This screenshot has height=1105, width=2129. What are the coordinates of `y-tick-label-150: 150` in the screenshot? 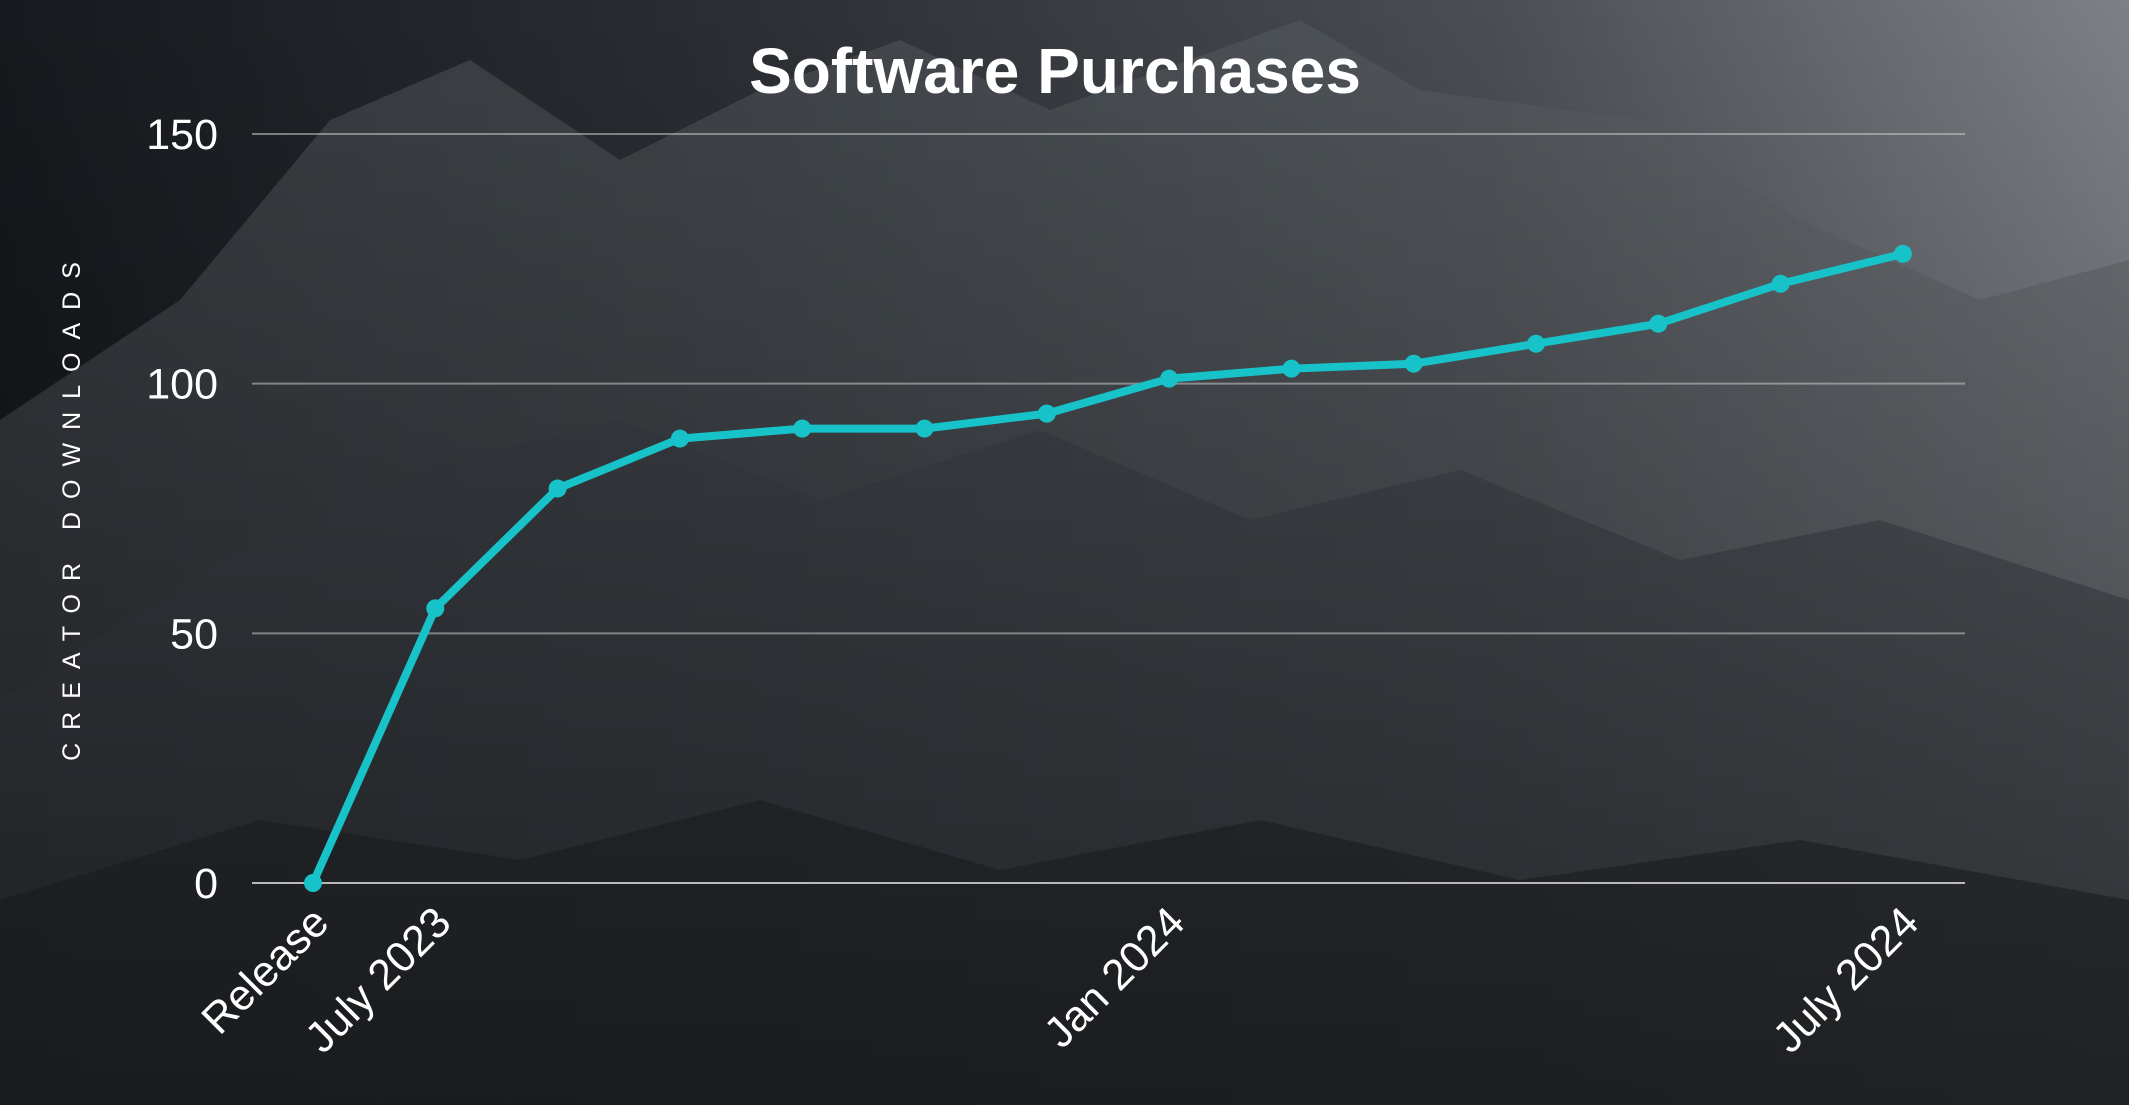 It's located at (182, 135).